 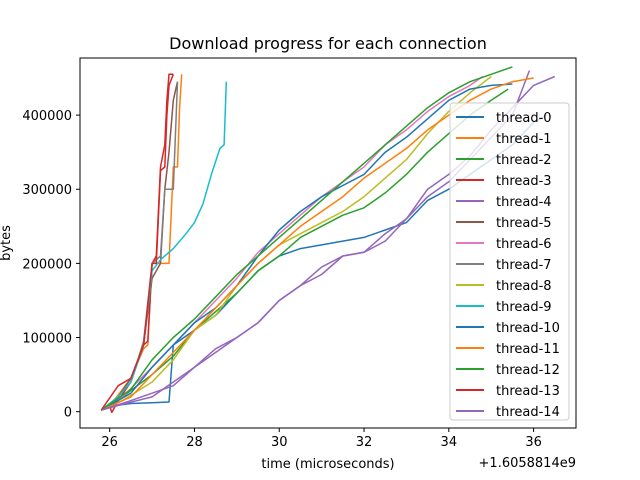 What do you see at coordinates (528, 412) in the screenshot?
I see `legend-label: thread-14` at bounding box center [528, 412].